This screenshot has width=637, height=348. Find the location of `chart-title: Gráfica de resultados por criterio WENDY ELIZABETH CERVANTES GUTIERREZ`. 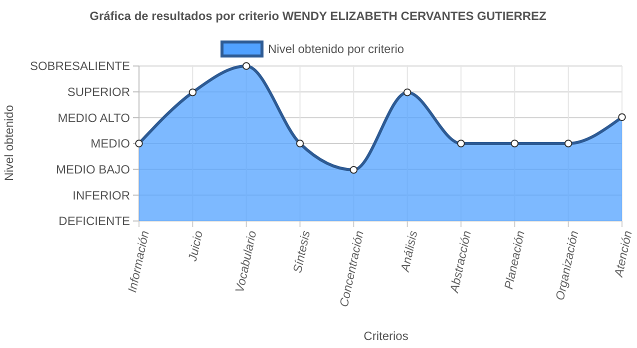

chart-title: Gráfica de resultados por criterio WENDY ELIZABETH CERVANTES GUTIERREZ is located at coordinates (318, 16).